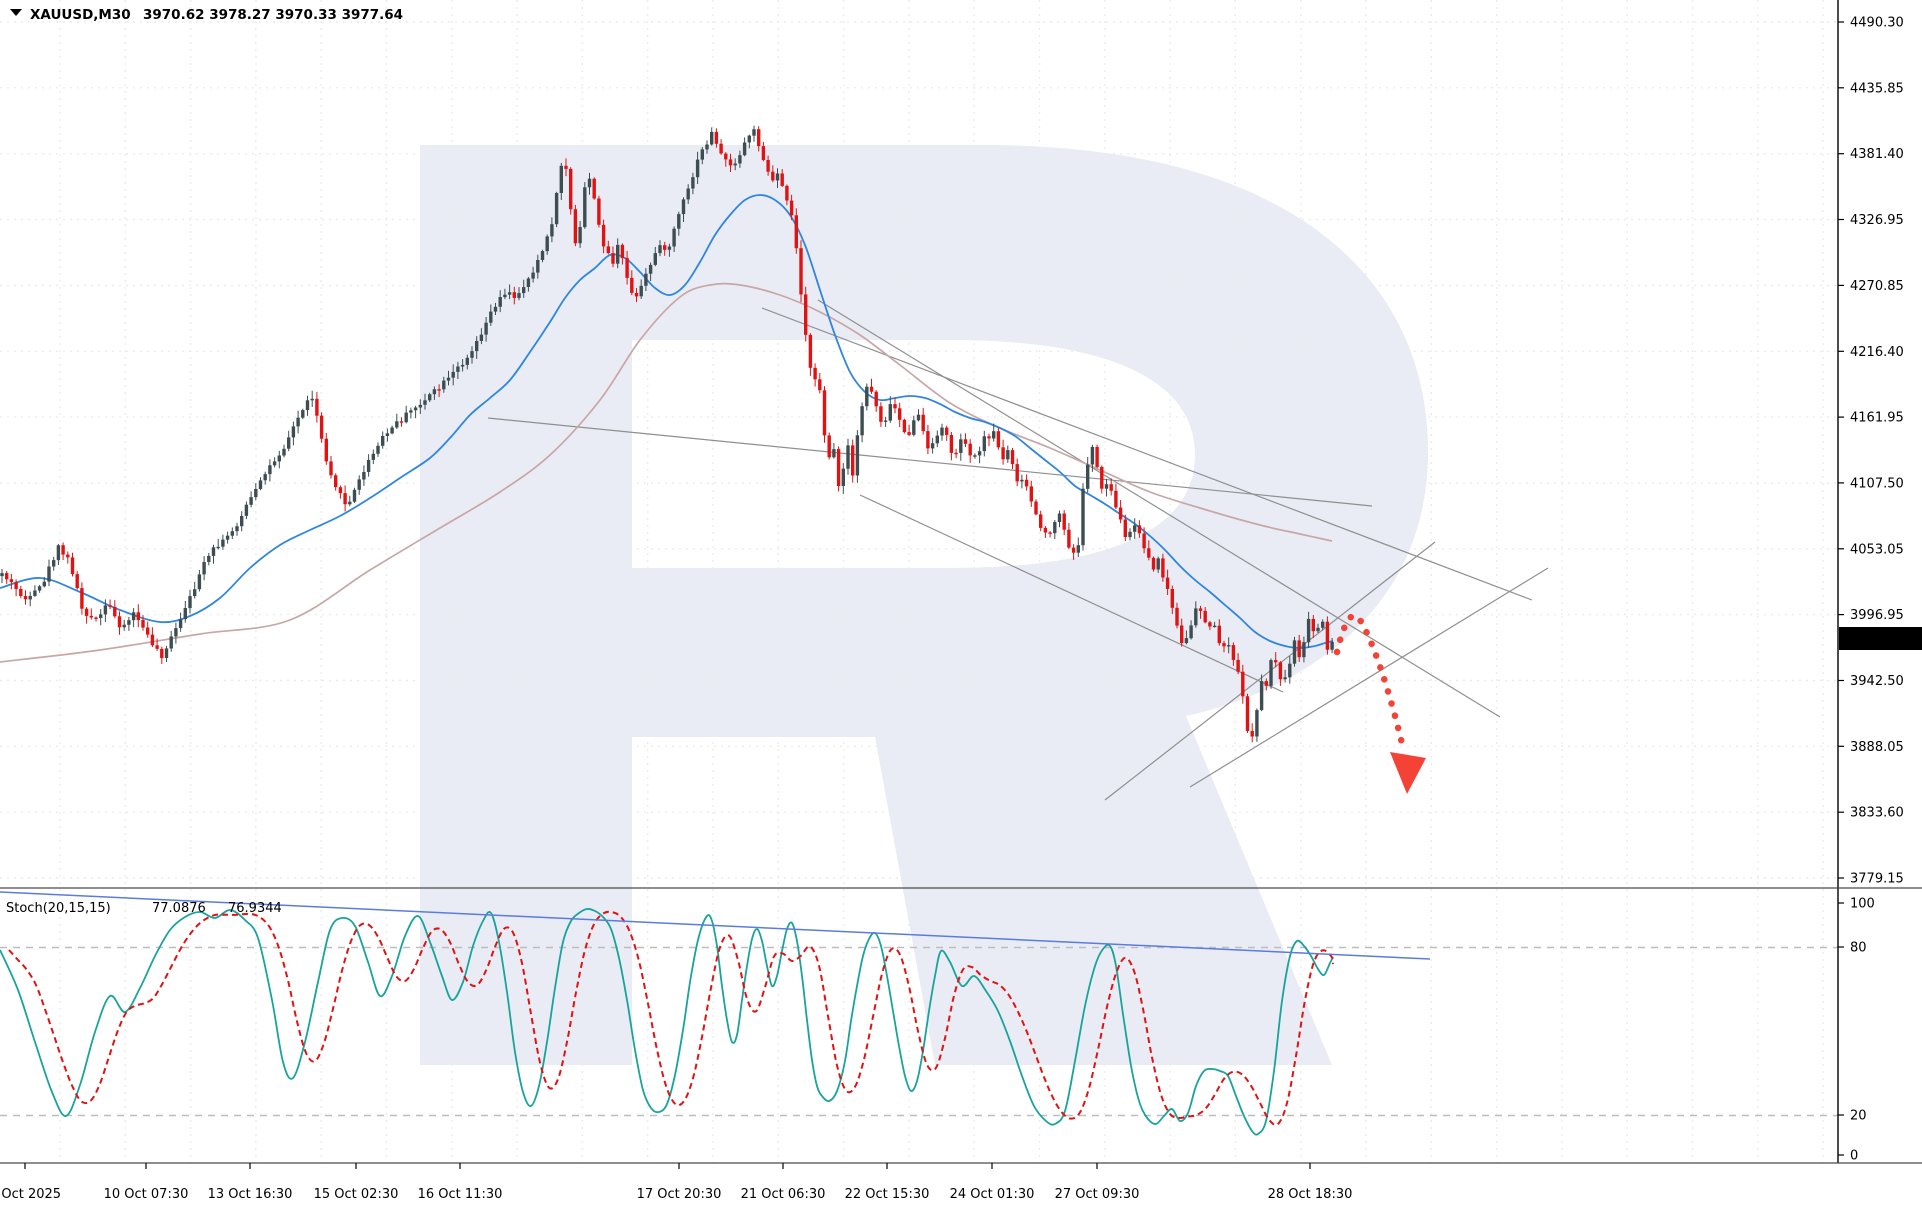 The image size is (1922, 1212). What do you see at coordinates (1159, 508) in the screenshot?
I see `trendline-object` at bounding box center [1159, 508].